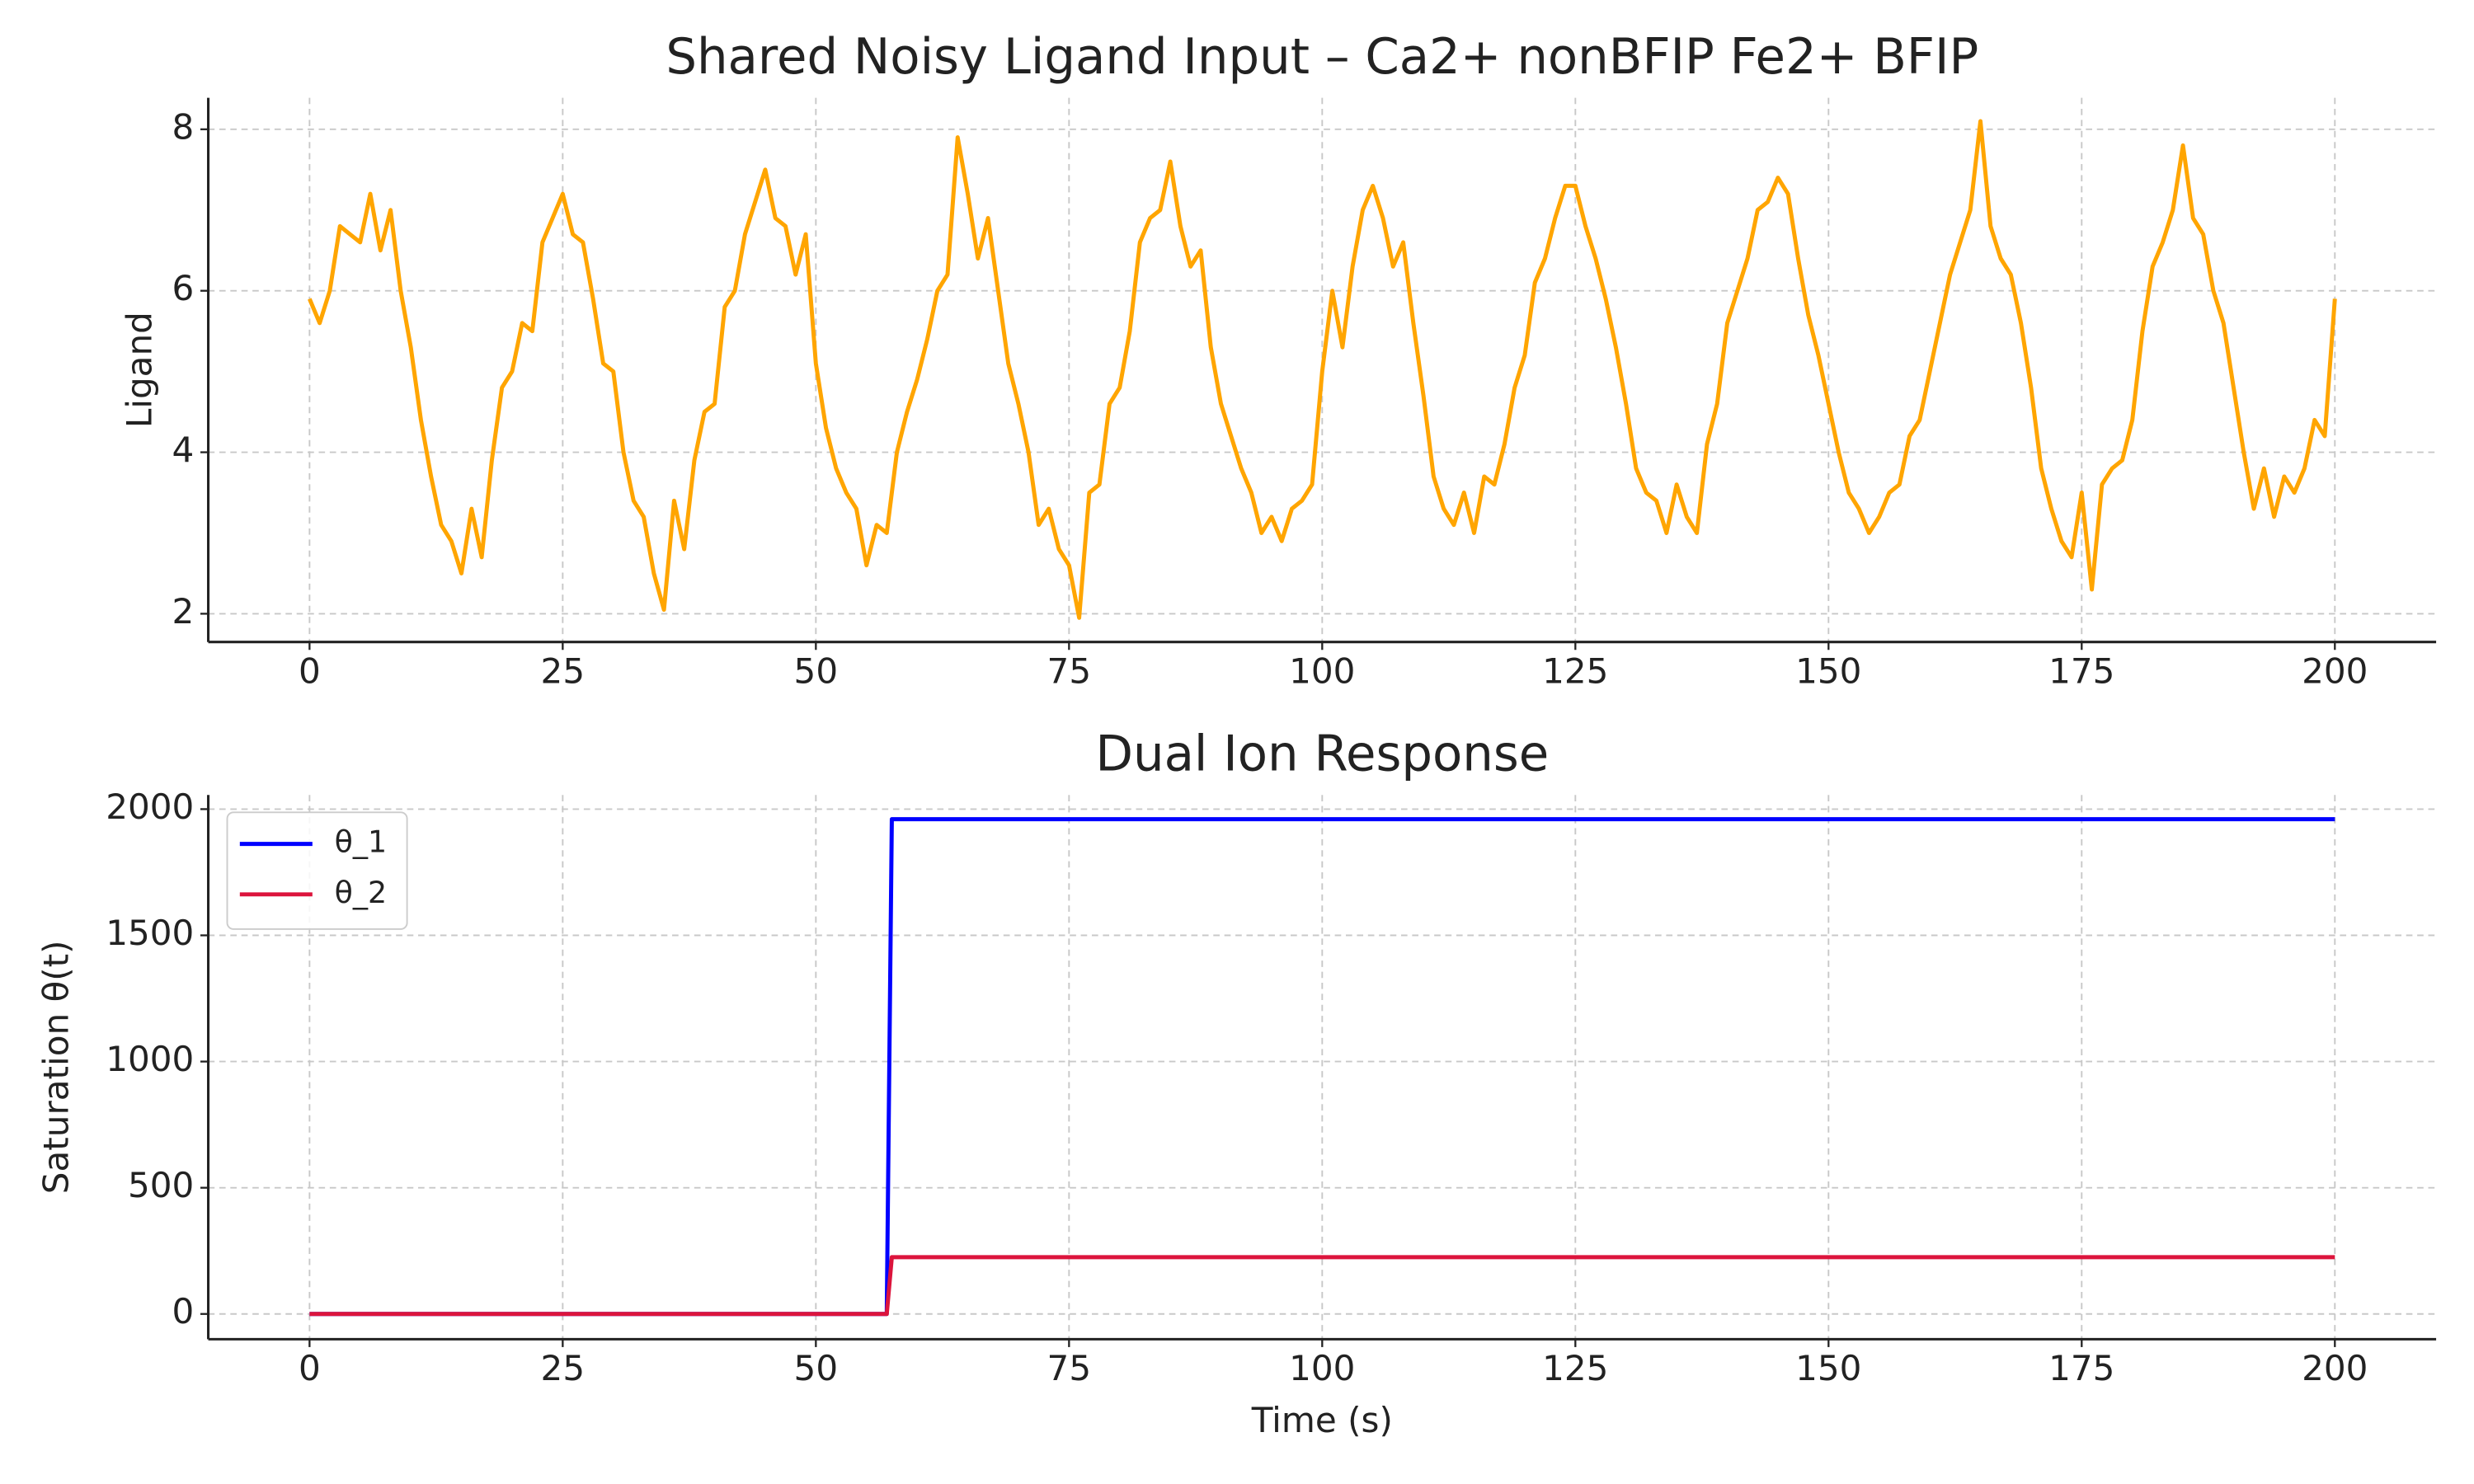 Image resolution: width=2474 pixels, height=1484 pixels. I want to click on chart-title: Dual Ion Response, so click(1322, 753).